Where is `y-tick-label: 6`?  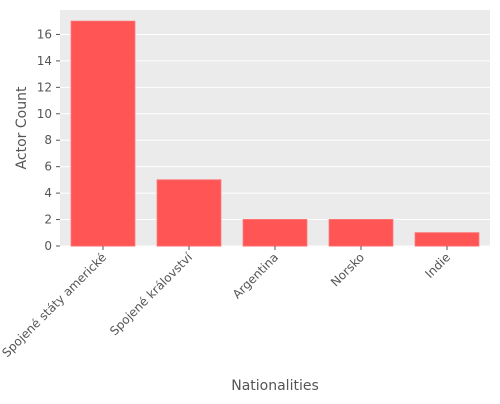 y-tick-label: 6 is located at coordinates (48, 167).